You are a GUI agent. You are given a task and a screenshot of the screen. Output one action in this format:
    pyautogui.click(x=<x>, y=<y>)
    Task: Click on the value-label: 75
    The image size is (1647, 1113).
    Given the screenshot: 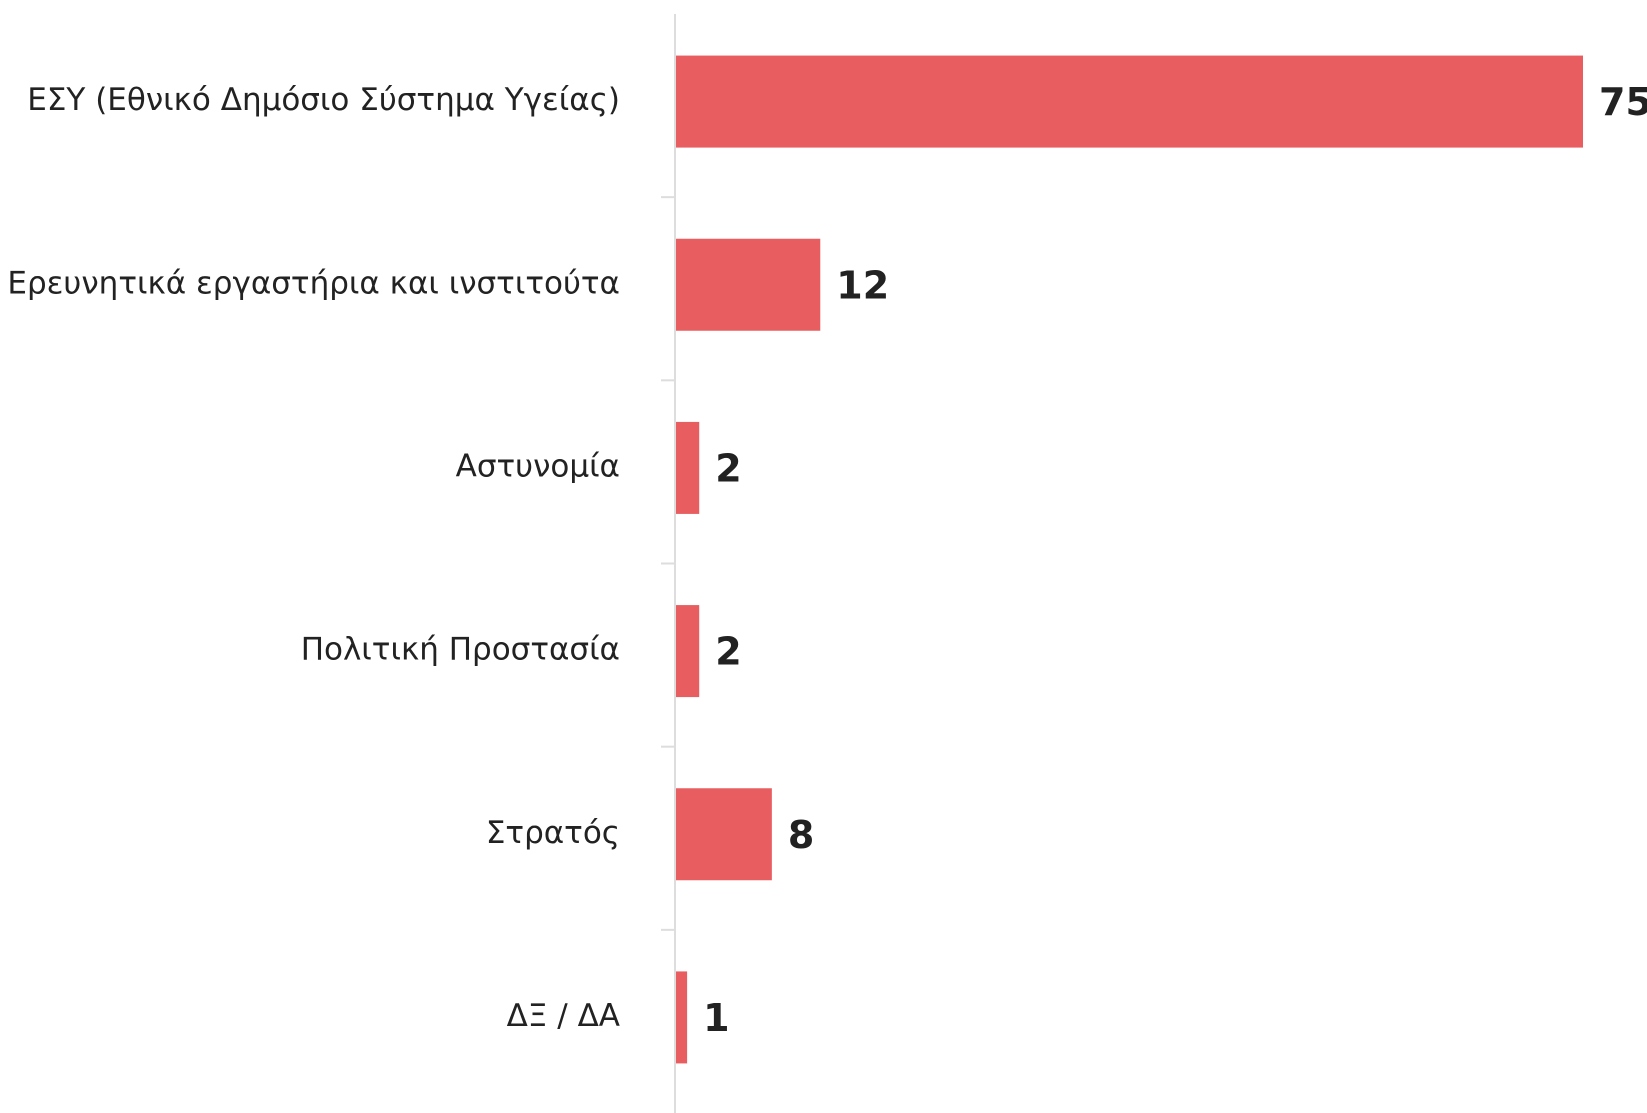 What is the action you would take?
    pyautogui.click(x=1623, y=102)
    